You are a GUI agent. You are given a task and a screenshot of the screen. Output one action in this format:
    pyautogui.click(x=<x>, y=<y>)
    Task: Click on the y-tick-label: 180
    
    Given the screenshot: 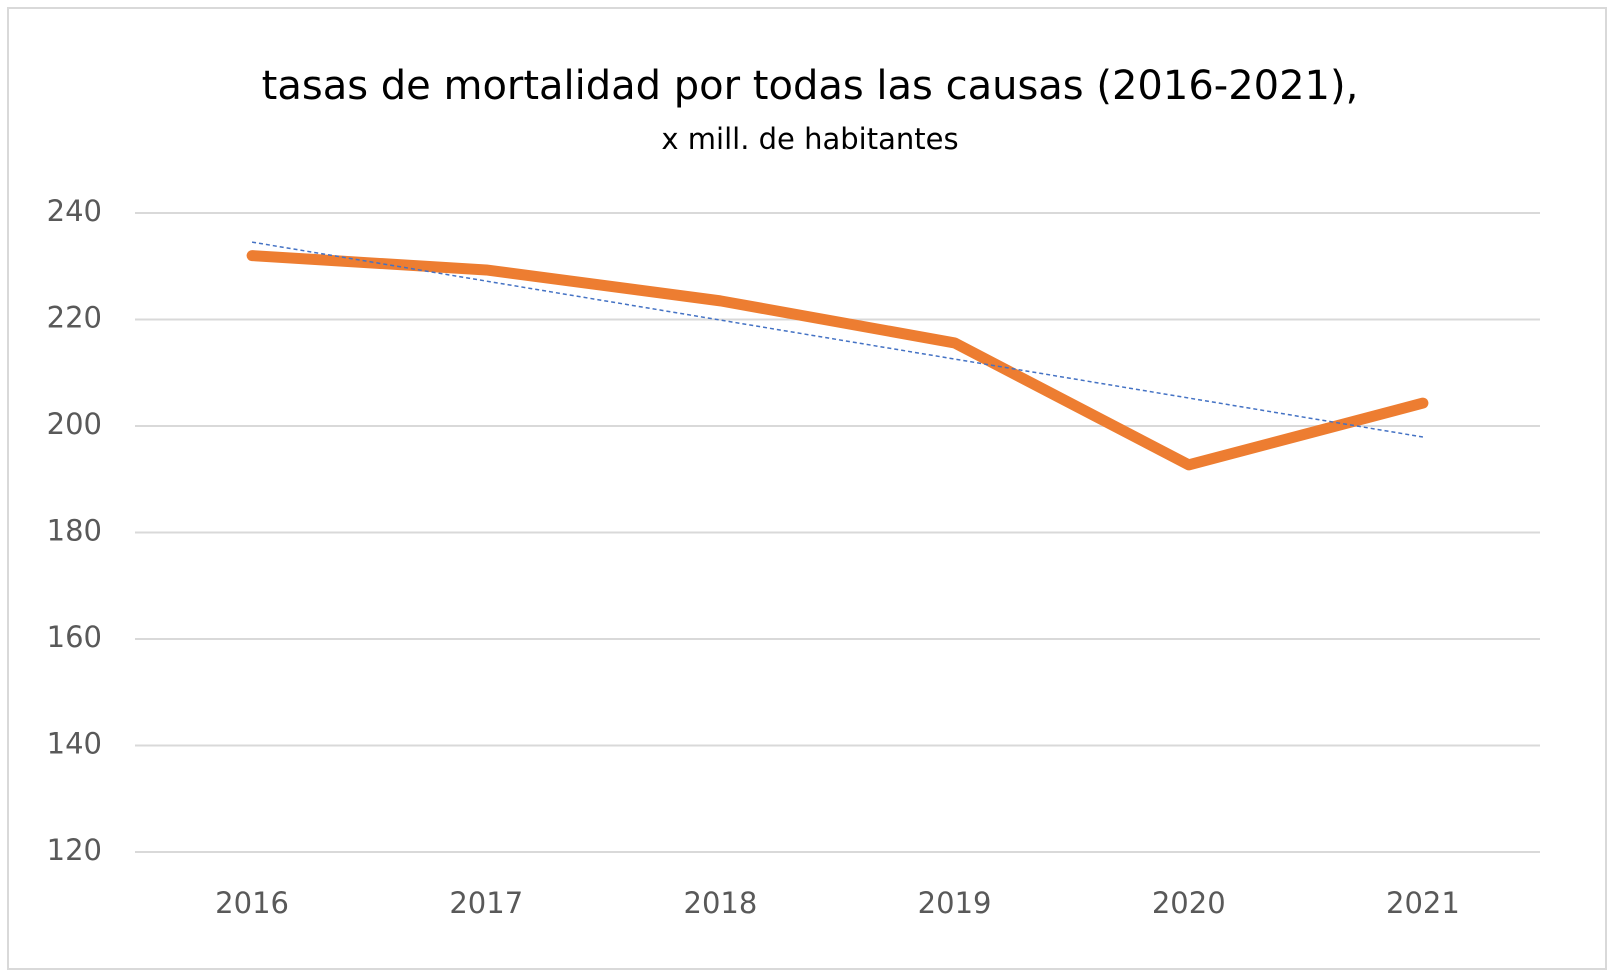 What is the action you would take?
    pyautogui.click(x=74, y=531)
    